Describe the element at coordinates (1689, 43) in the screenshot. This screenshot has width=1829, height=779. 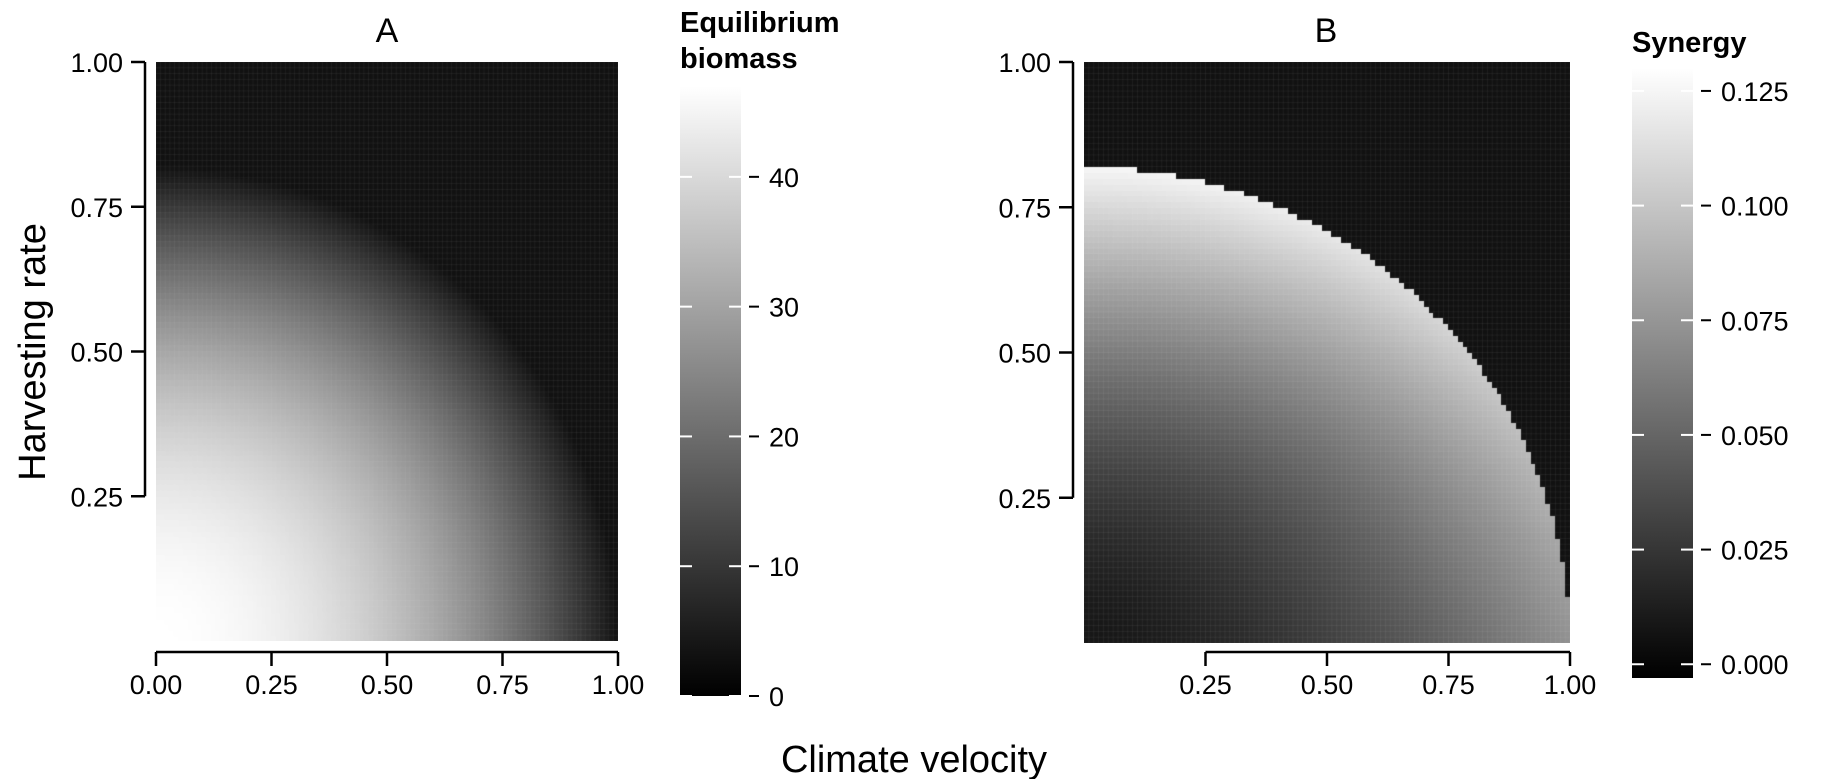
I see `colorbar-b-title: Synergy` at that location.